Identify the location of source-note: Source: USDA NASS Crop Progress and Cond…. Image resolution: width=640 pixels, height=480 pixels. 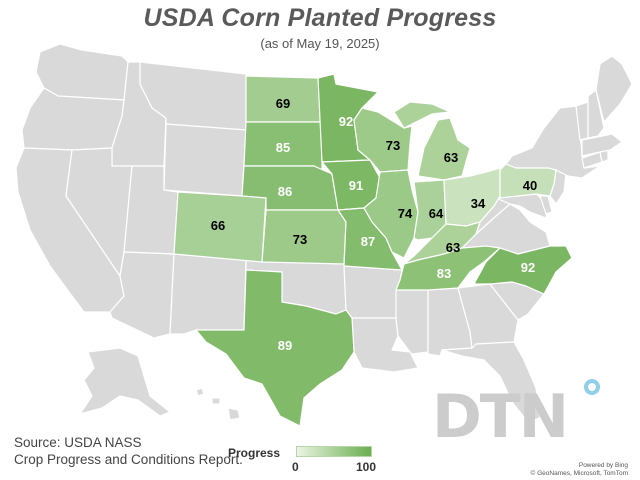
(128, 451).